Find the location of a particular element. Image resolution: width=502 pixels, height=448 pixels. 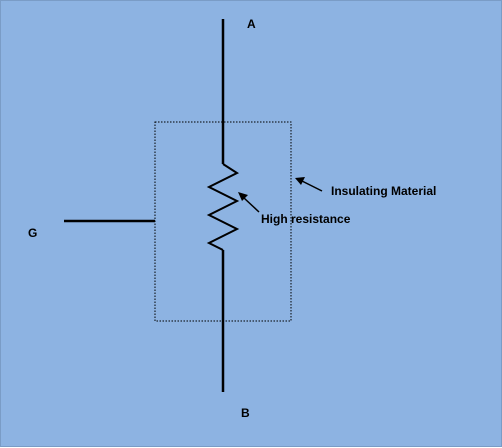

insulating-material-label: Insulating Material is located at coordinates (384, 191).